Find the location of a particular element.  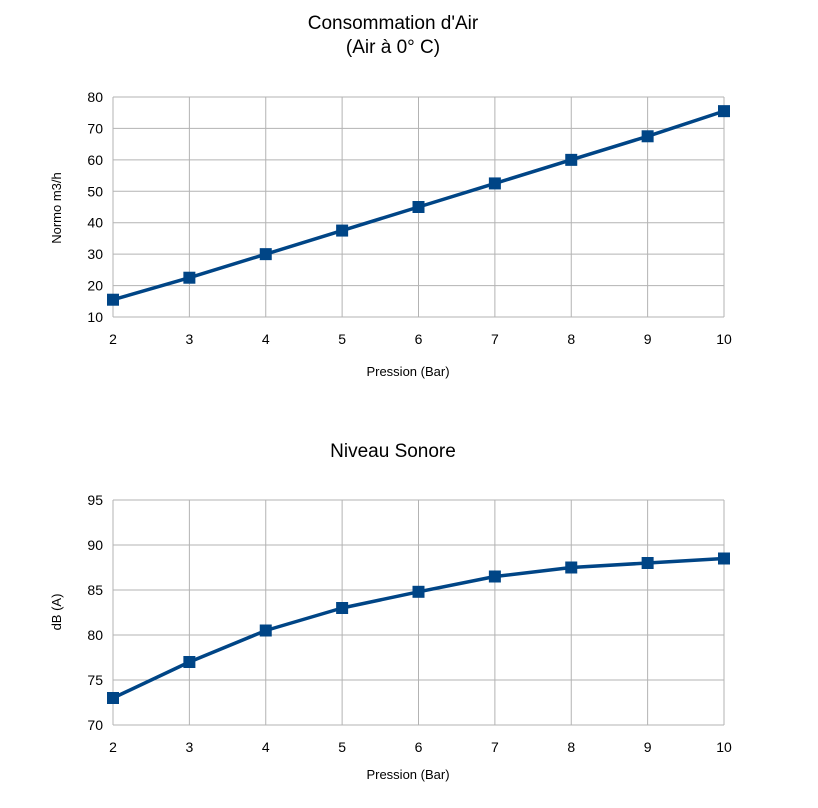

y-tick-label: 10 is located at coordinates (95, 317).